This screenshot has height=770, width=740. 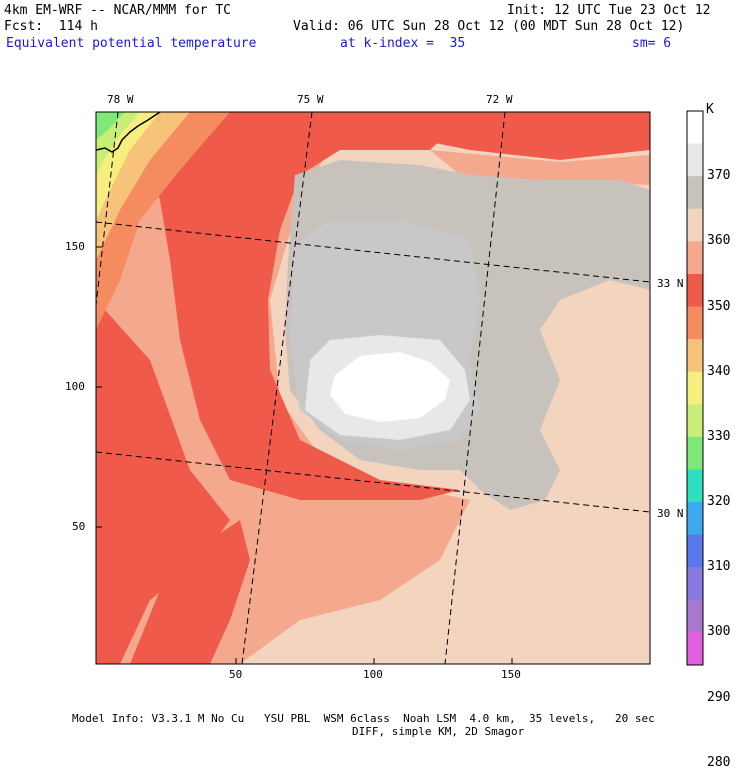 I want to click on model-info-diffusion: DIFF, simple KM, 2D Smagor, so click(x=438, y=731).